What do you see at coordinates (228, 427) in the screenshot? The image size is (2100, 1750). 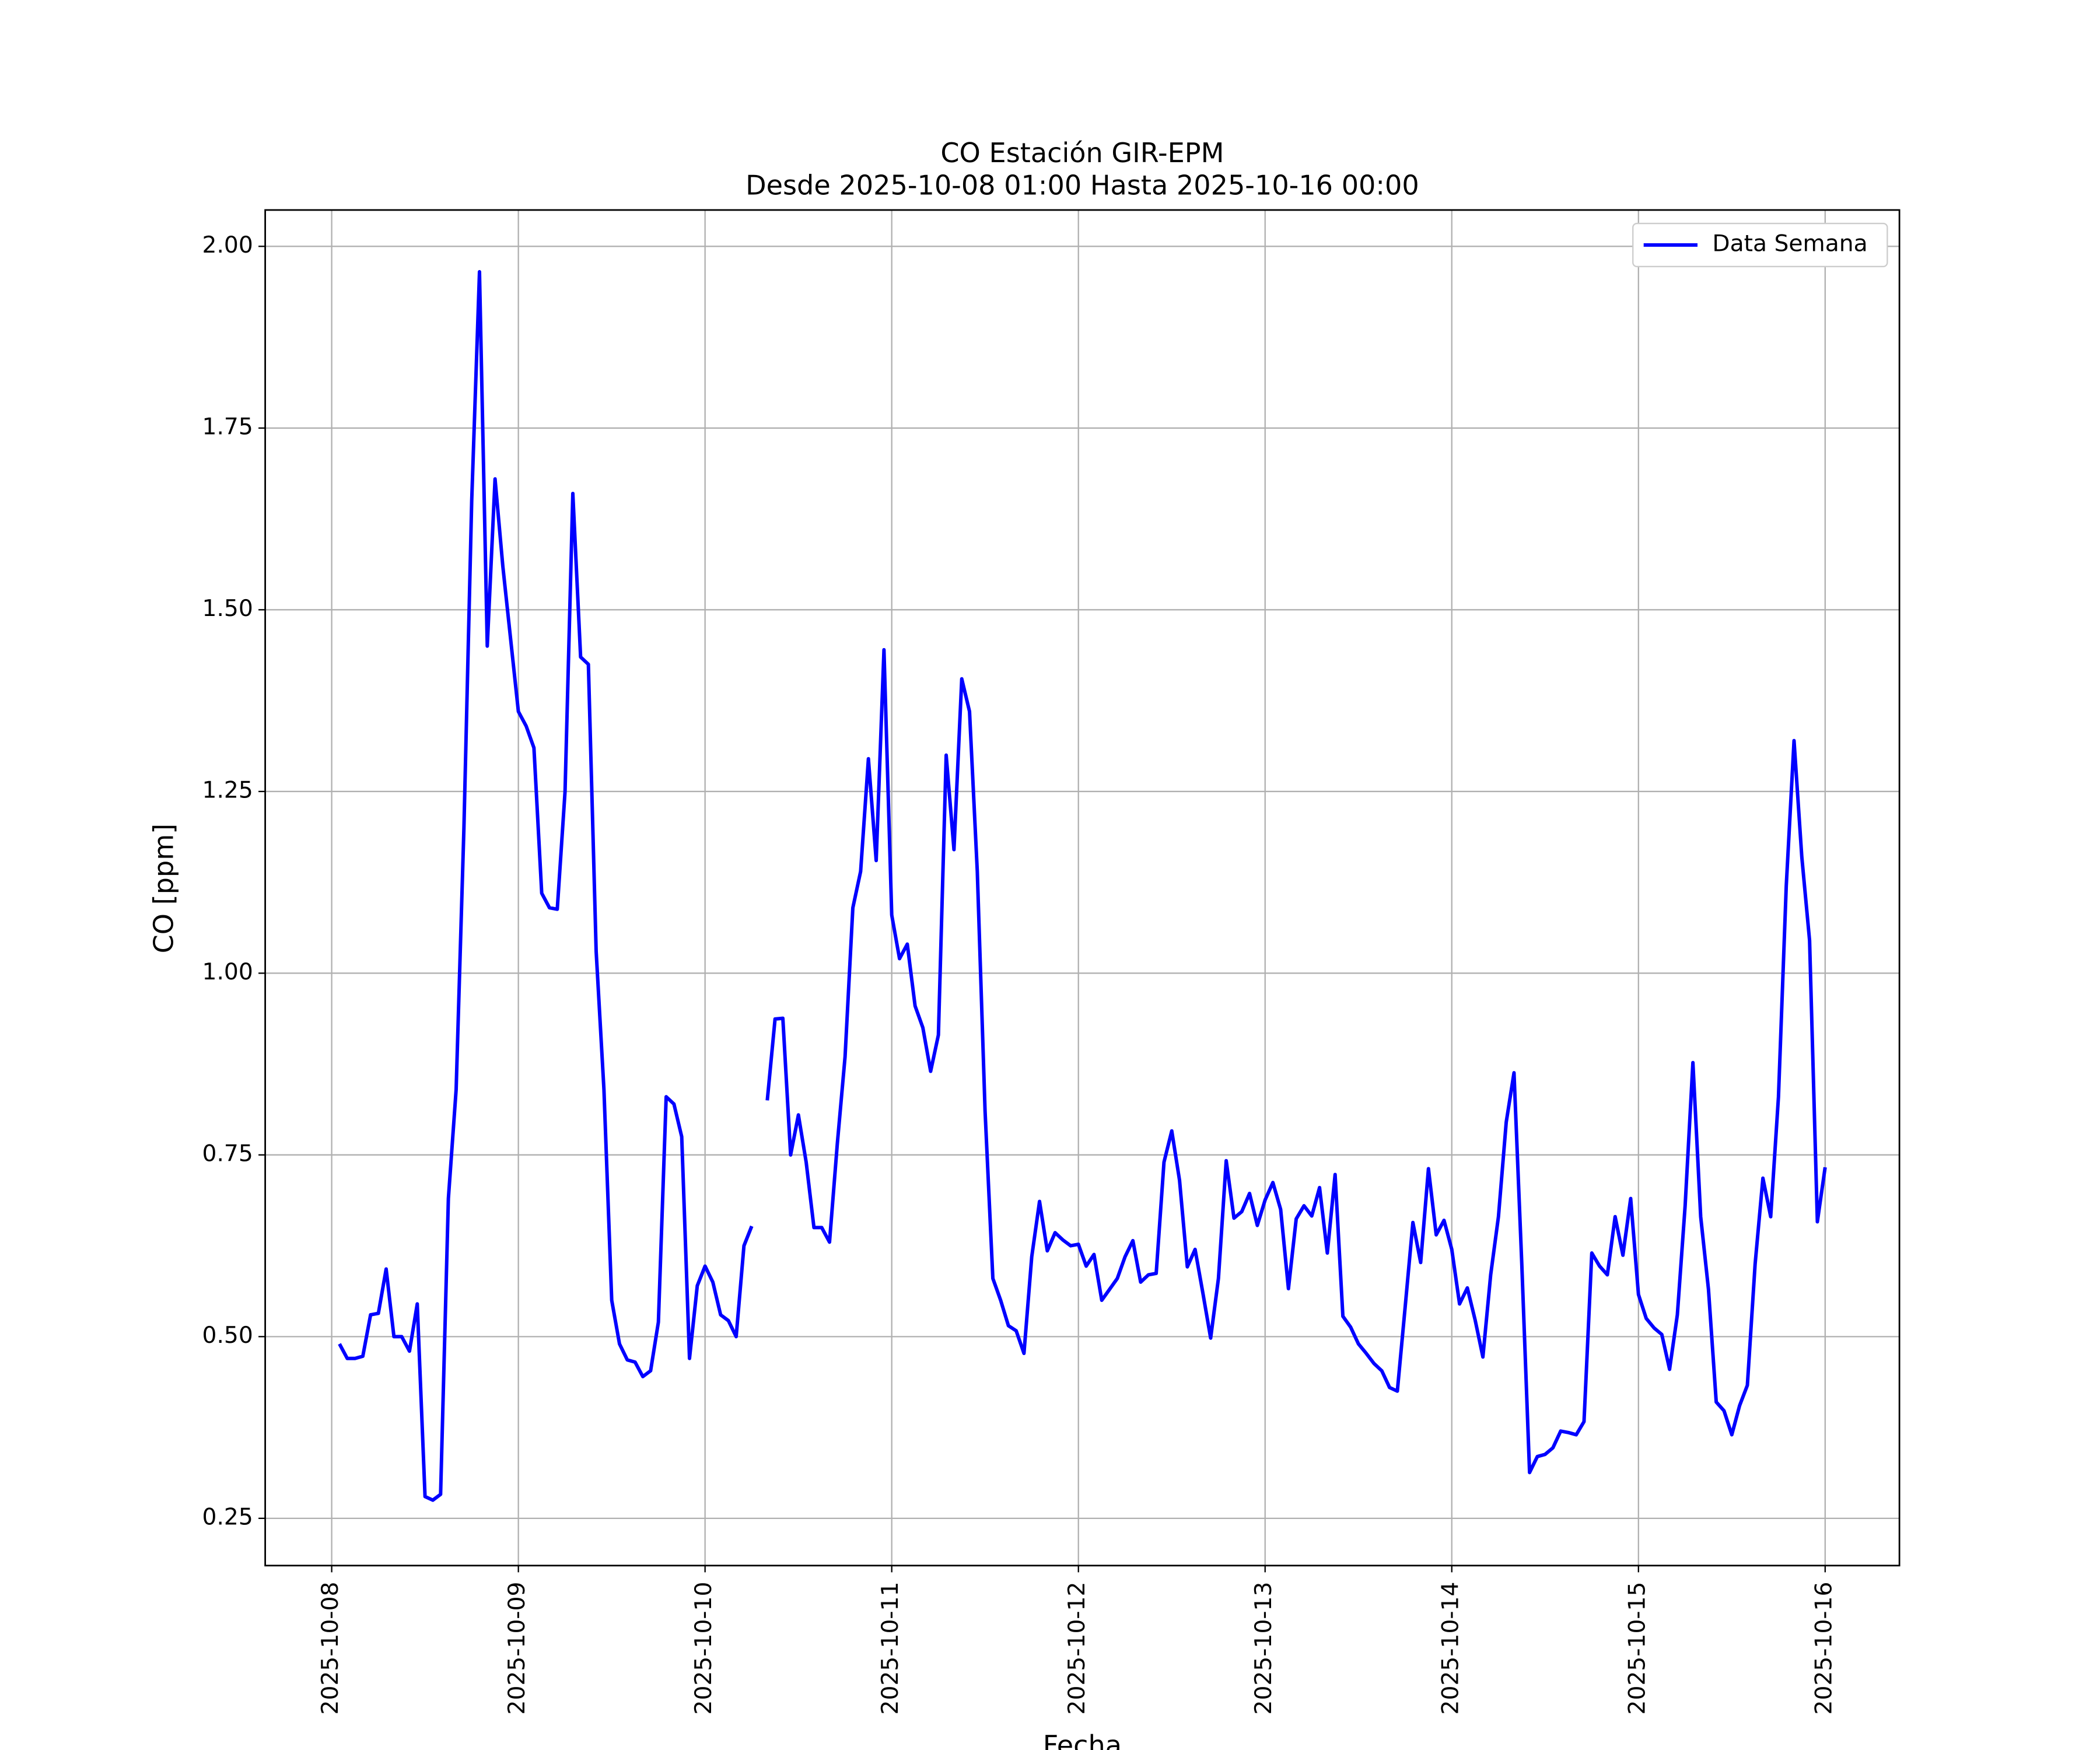 I see `y-tick-label: 1.75` at bounding box center [228, 427].